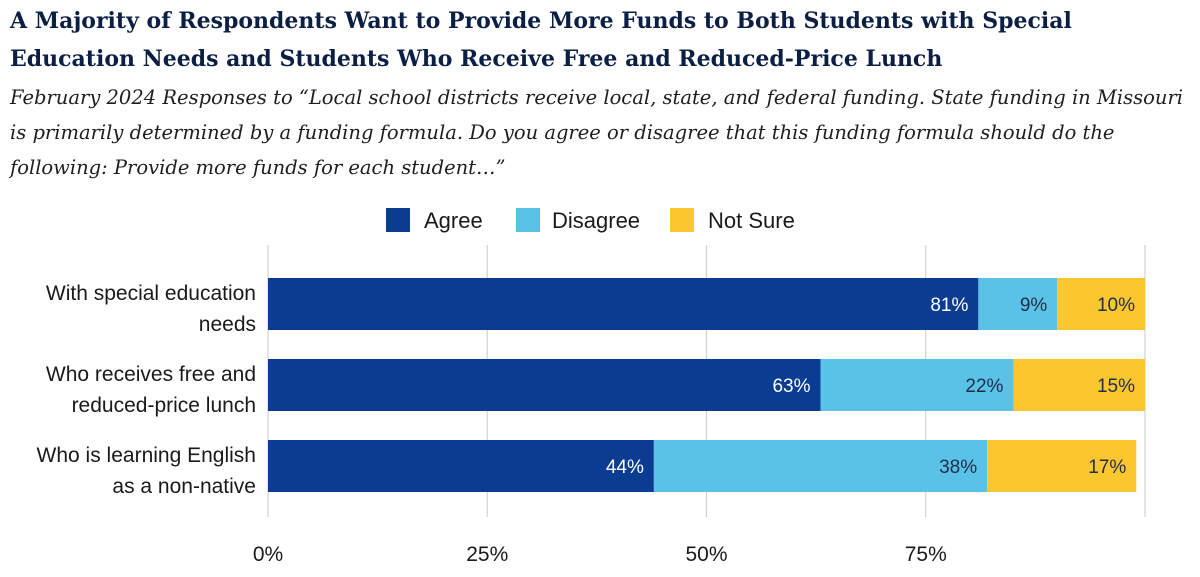 The width and height of the screenshot is (1200, 577). What do you see at coordinates (949, 305) in the screenshot?
I see `bar-value-label: 81%` at bounding box center [949, 305].